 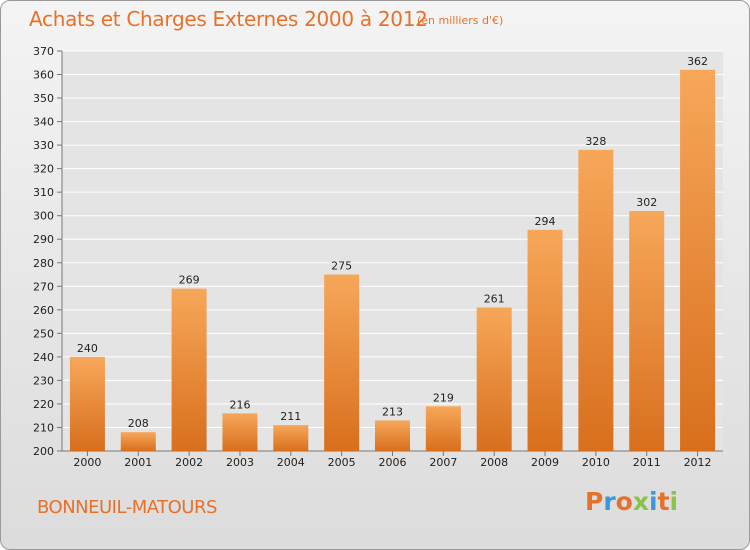 I want to click on x-tick-label: 2004, so click(x=291, y=462).